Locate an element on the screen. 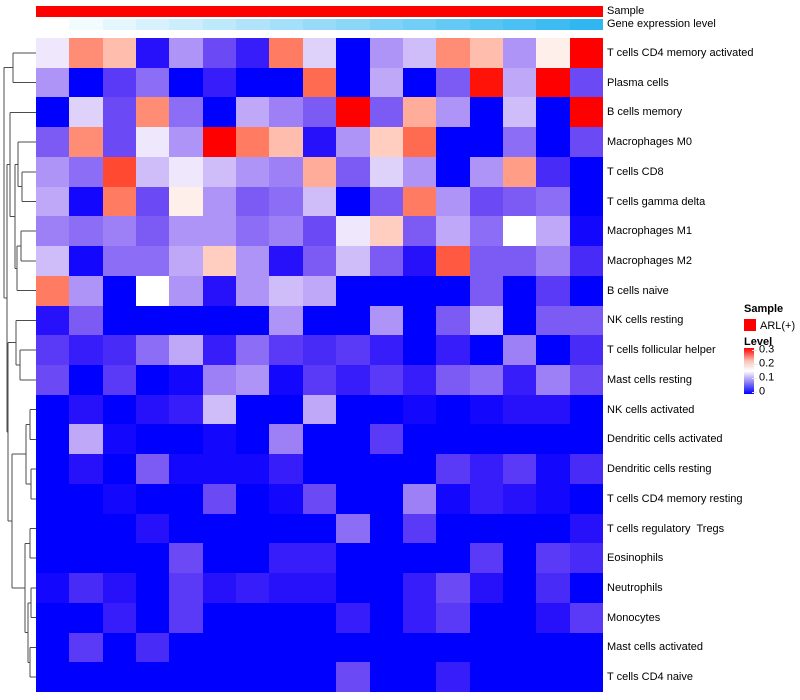 The image size is (800, 700). gene-expression-annotation-label: Gene expression level is located at coordinates (661, 24).